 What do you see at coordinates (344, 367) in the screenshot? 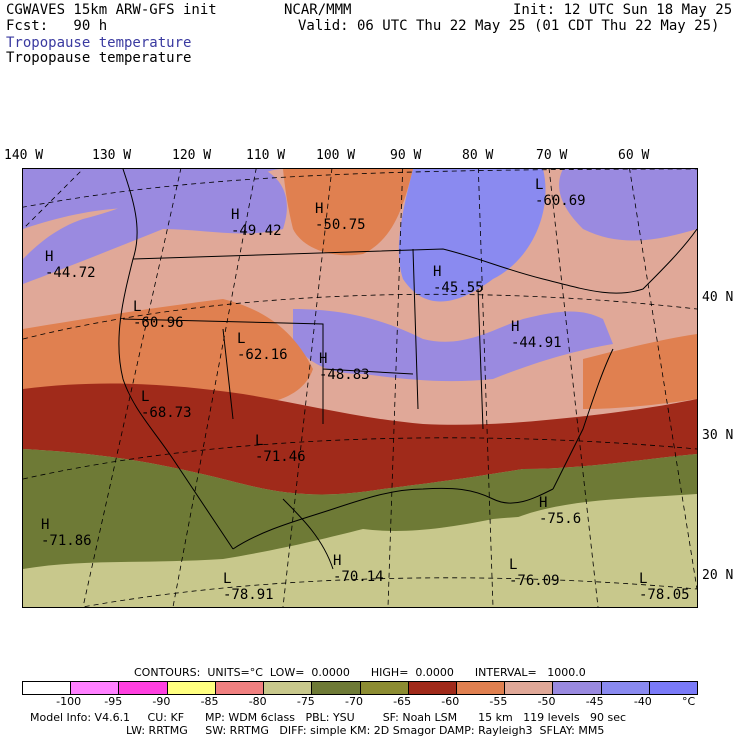
I see `map-center-label: H -48.83` at bounding box center [344, 367].